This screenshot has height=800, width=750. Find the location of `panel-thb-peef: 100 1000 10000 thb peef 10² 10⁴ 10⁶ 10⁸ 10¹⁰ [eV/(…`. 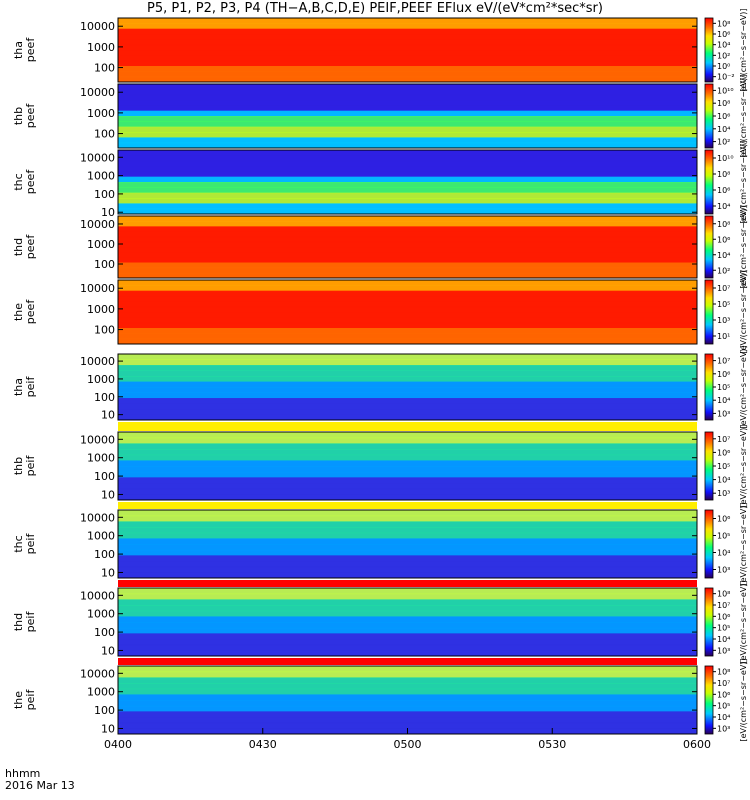

panel-thb-peef: 100 1000 10000 thb peef 10² 10⁴ 10⁶ 10⁸ 10¹⁰ [eV/(… is located at coordinates (380, 115).